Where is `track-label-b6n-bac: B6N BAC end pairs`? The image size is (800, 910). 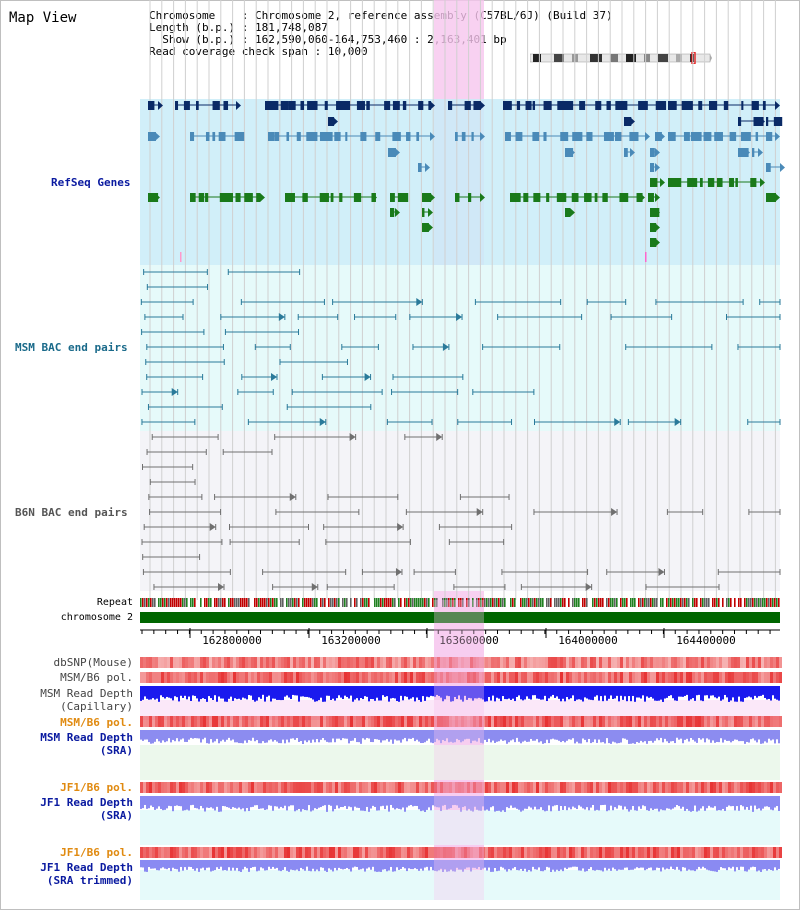
track-label-b6n-bac: B6N BAC end pairs is located at coordinates (71, 512).